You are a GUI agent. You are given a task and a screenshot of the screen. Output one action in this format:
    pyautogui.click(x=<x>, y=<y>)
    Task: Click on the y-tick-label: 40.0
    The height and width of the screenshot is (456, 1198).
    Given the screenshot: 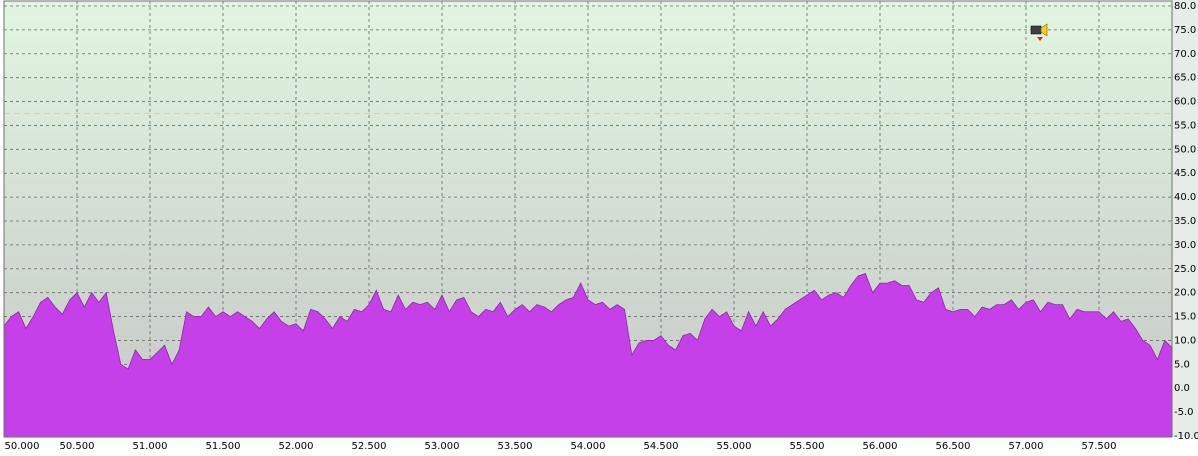 What is the action you would take?
    pyautogui.click(x=1185, y=197)
    